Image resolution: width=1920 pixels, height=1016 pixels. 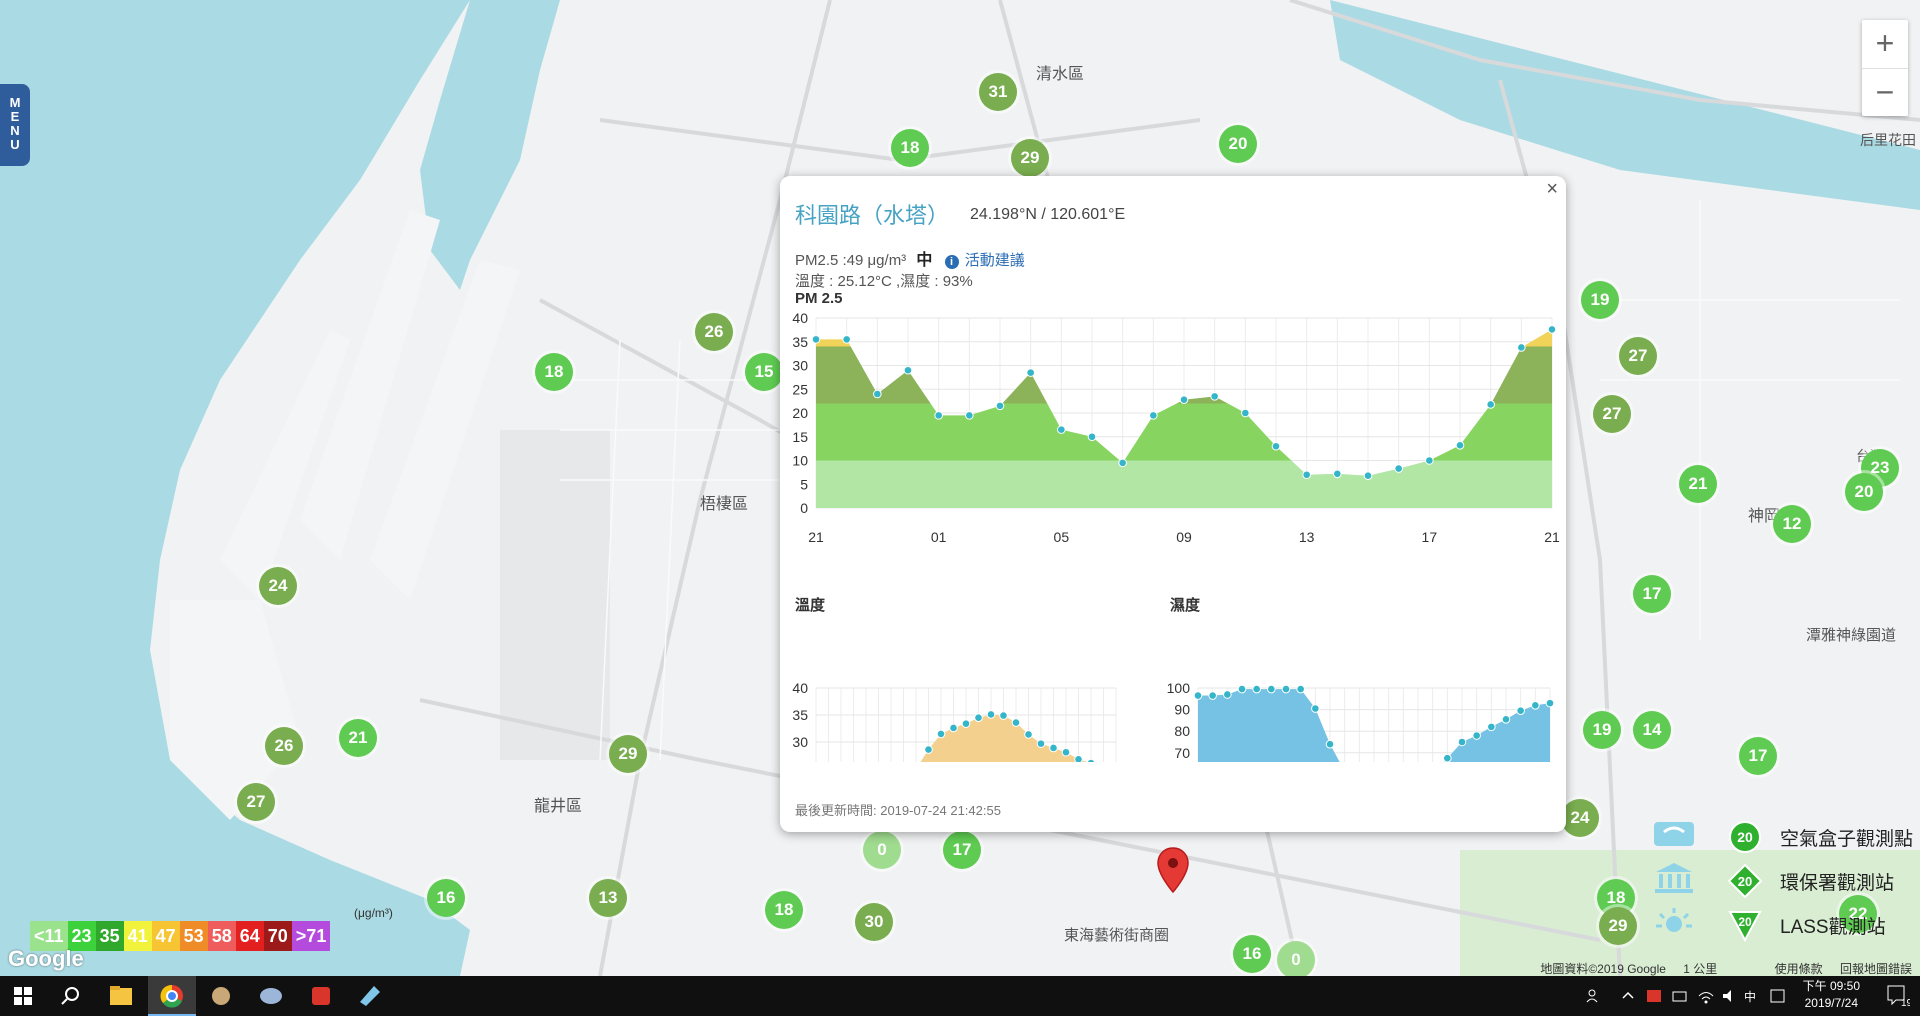 I want to click on sensor-marker: 31, so click(x=998, y=92).